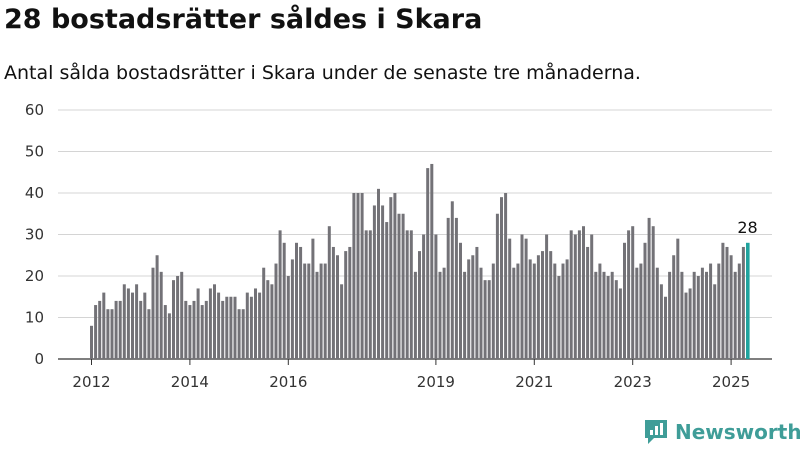  I want to click on x-tick-label: 2014, so click(190, 382).